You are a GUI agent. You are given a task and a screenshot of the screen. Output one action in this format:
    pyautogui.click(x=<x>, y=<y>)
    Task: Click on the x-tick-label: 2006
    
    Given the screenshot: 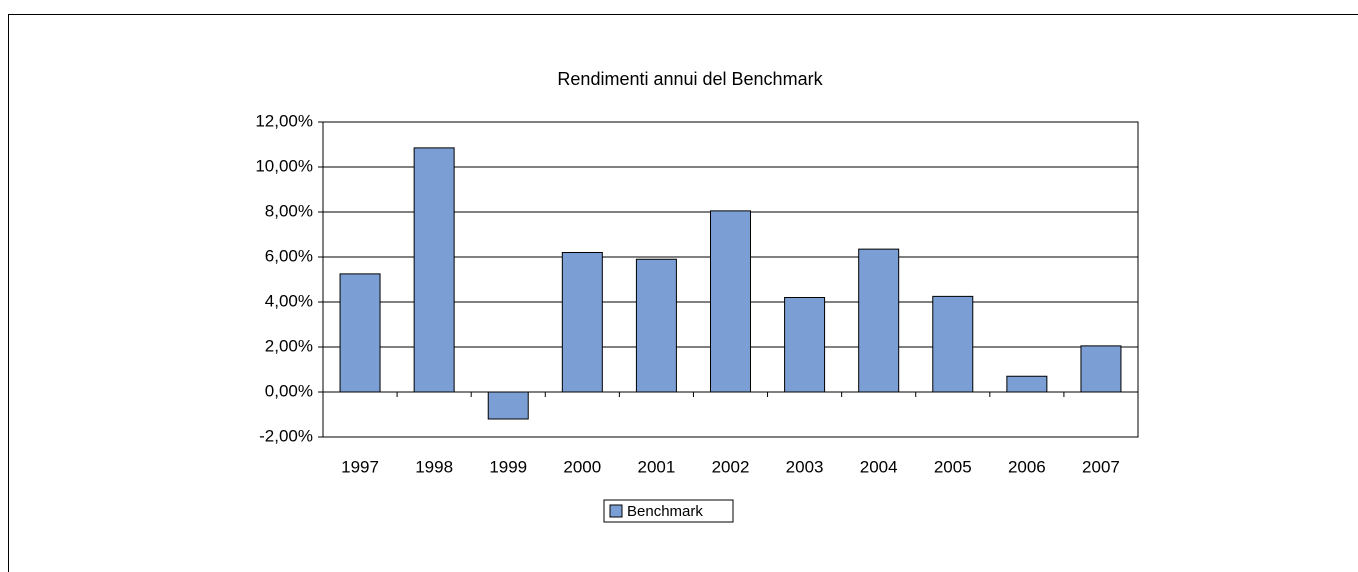 What is the action you would take?
    pyautogui.click(x=1027, y=466)
    